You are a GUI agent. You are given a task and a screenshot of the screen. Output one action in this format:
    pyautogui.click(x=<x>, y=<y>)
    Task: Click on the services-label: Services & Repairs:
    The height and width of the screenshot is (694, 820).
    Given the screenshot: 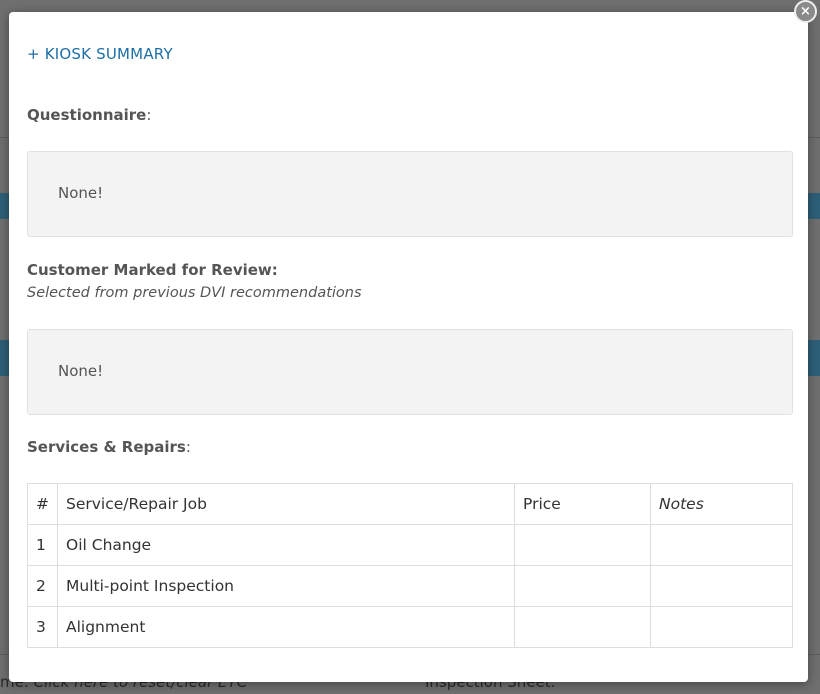 What is the action you would take?
    pyautogui.click(x=109, y=447)
    